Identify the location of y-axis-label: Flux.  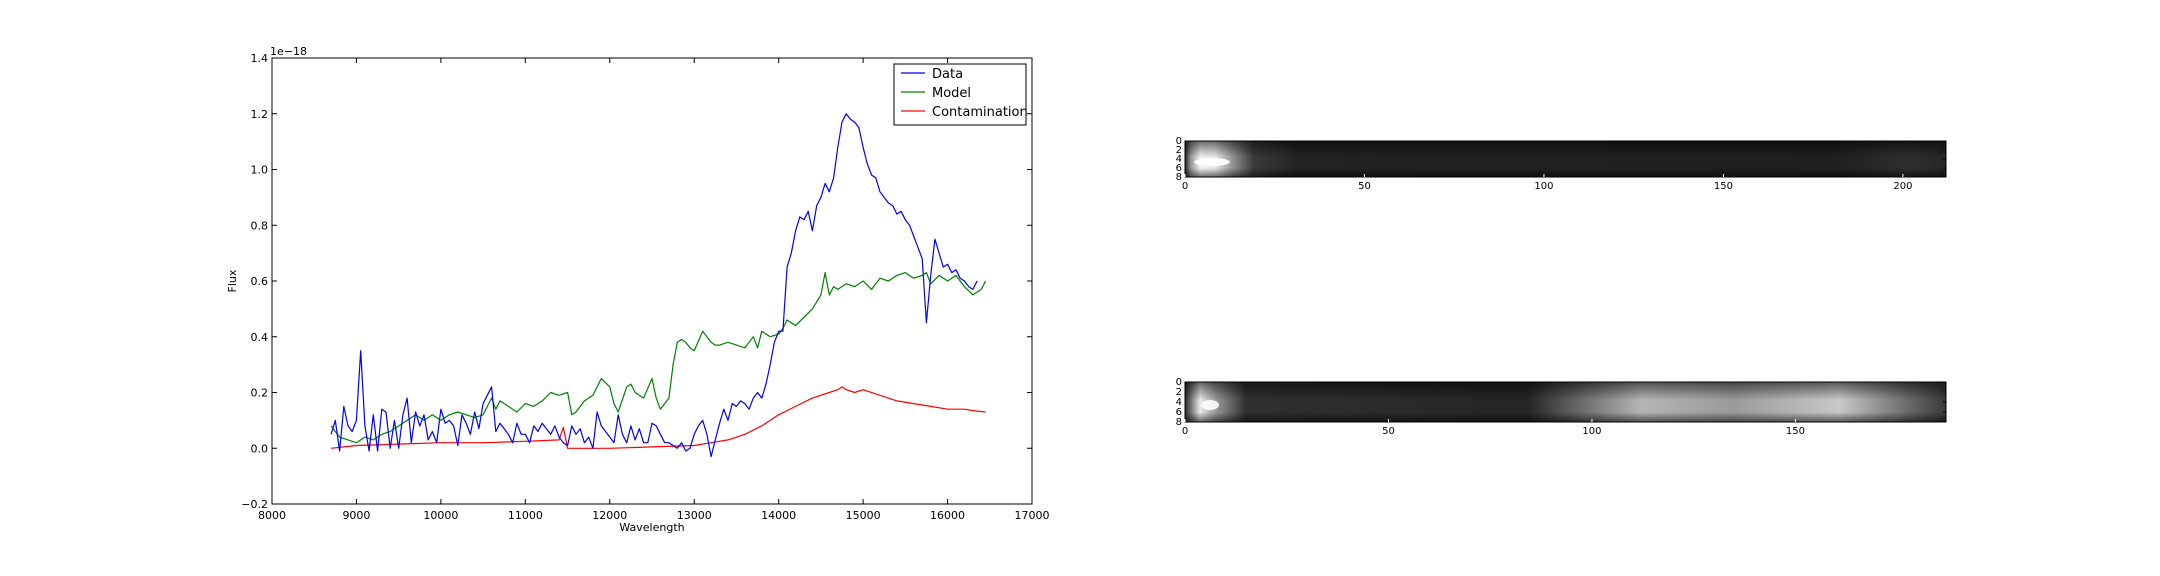
(232, 280).